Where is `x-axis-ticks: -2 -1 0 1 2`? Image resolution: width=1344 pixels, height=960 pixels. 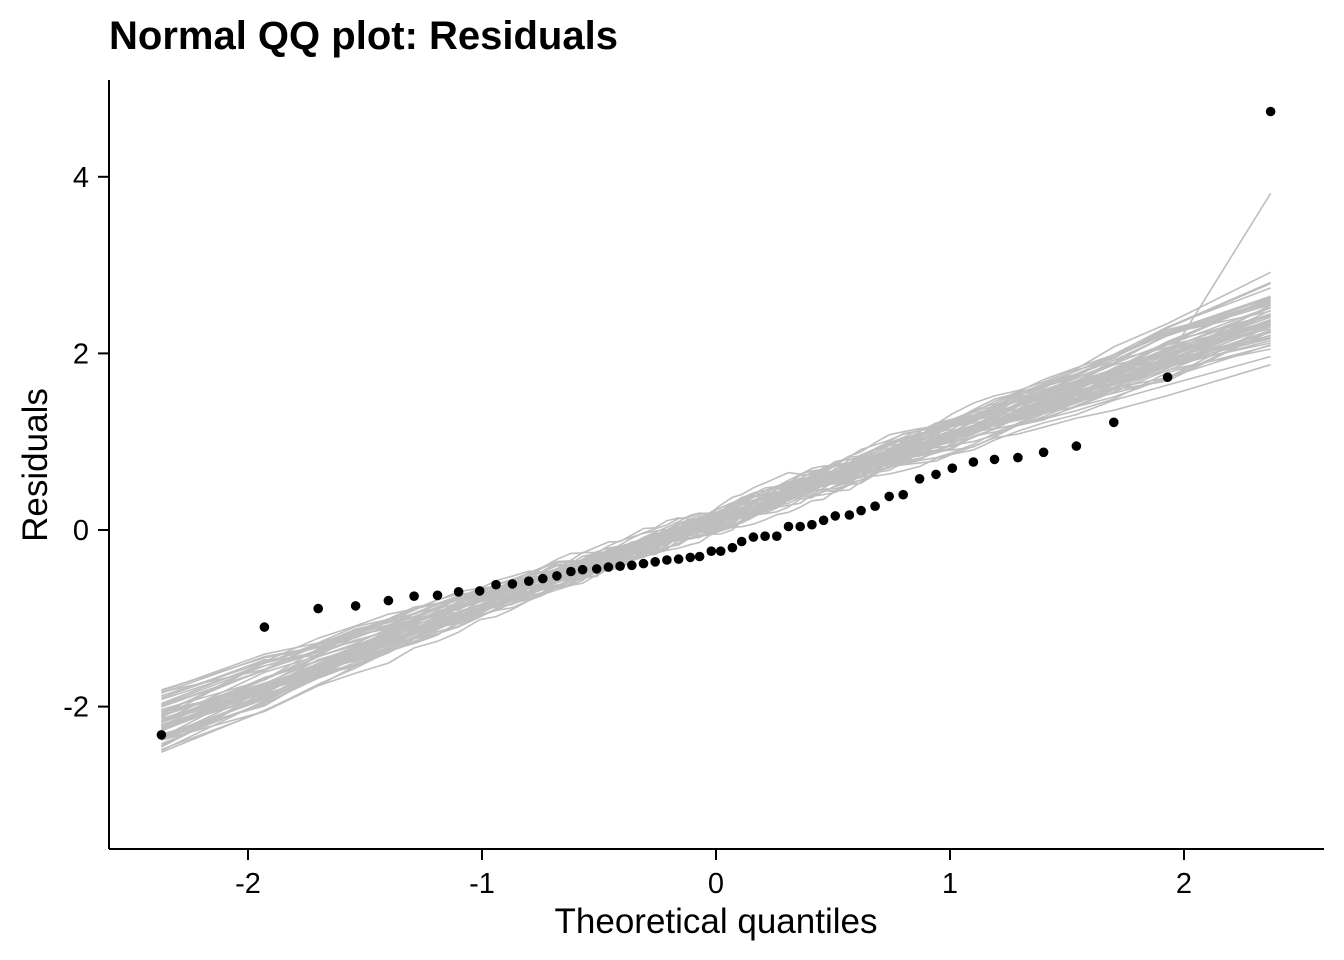 x-axis-ticks: -2 -1 0 1 2 is located at coordinates (713, 874).